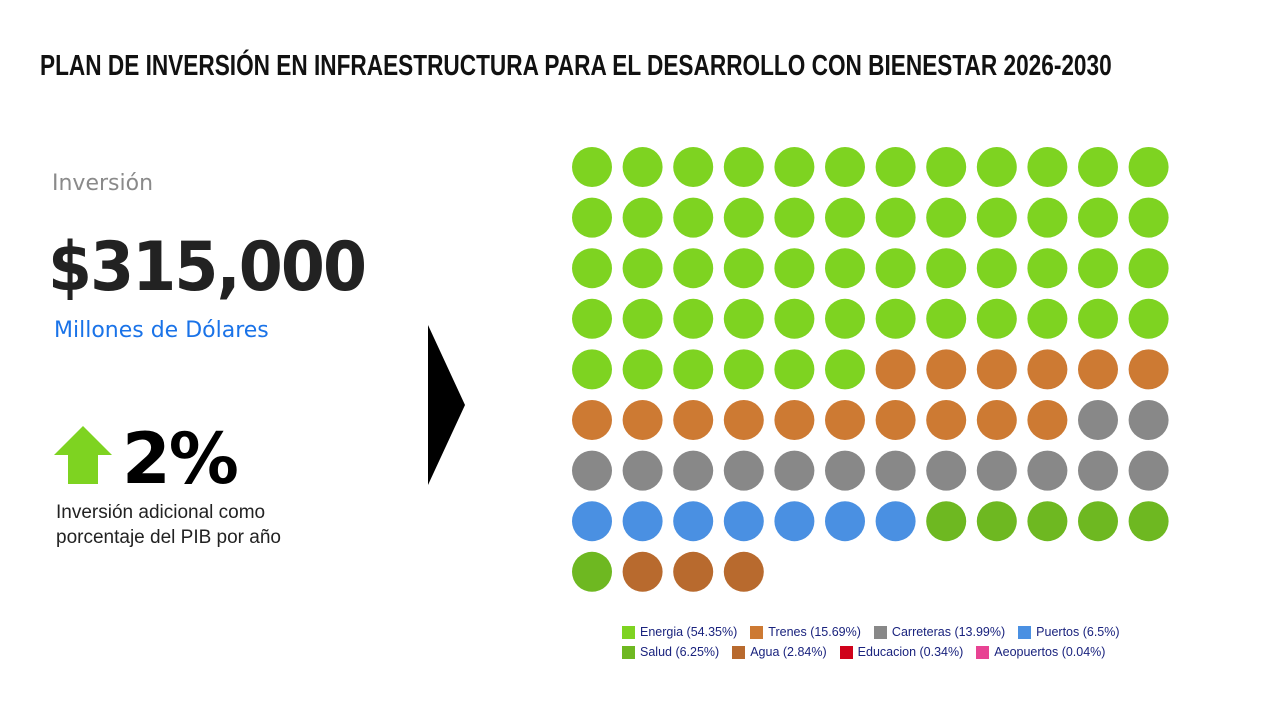  What do you see at coordinates (207, 267) in the screenshot?
I see `investment-amount: $315,000` at bounding box center [207, 267].